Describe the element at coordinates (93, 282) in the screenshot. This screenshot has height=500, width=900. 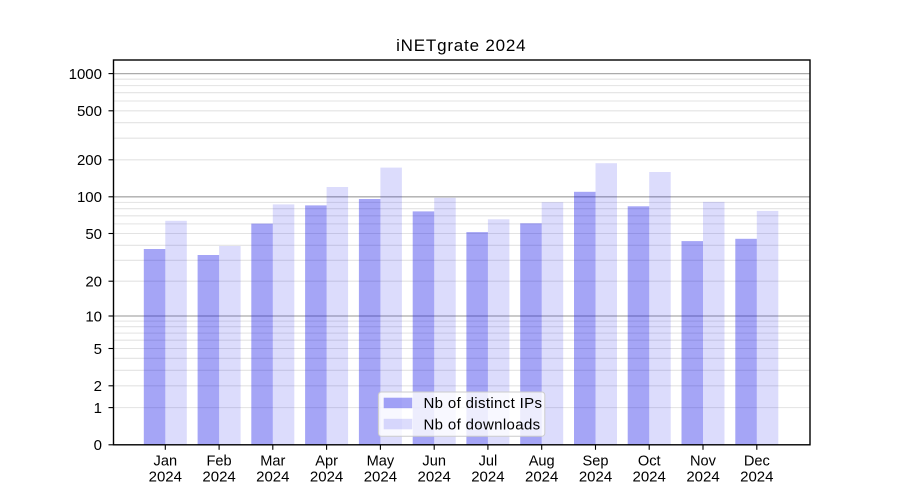
I see `svg-text: 20` at that location.